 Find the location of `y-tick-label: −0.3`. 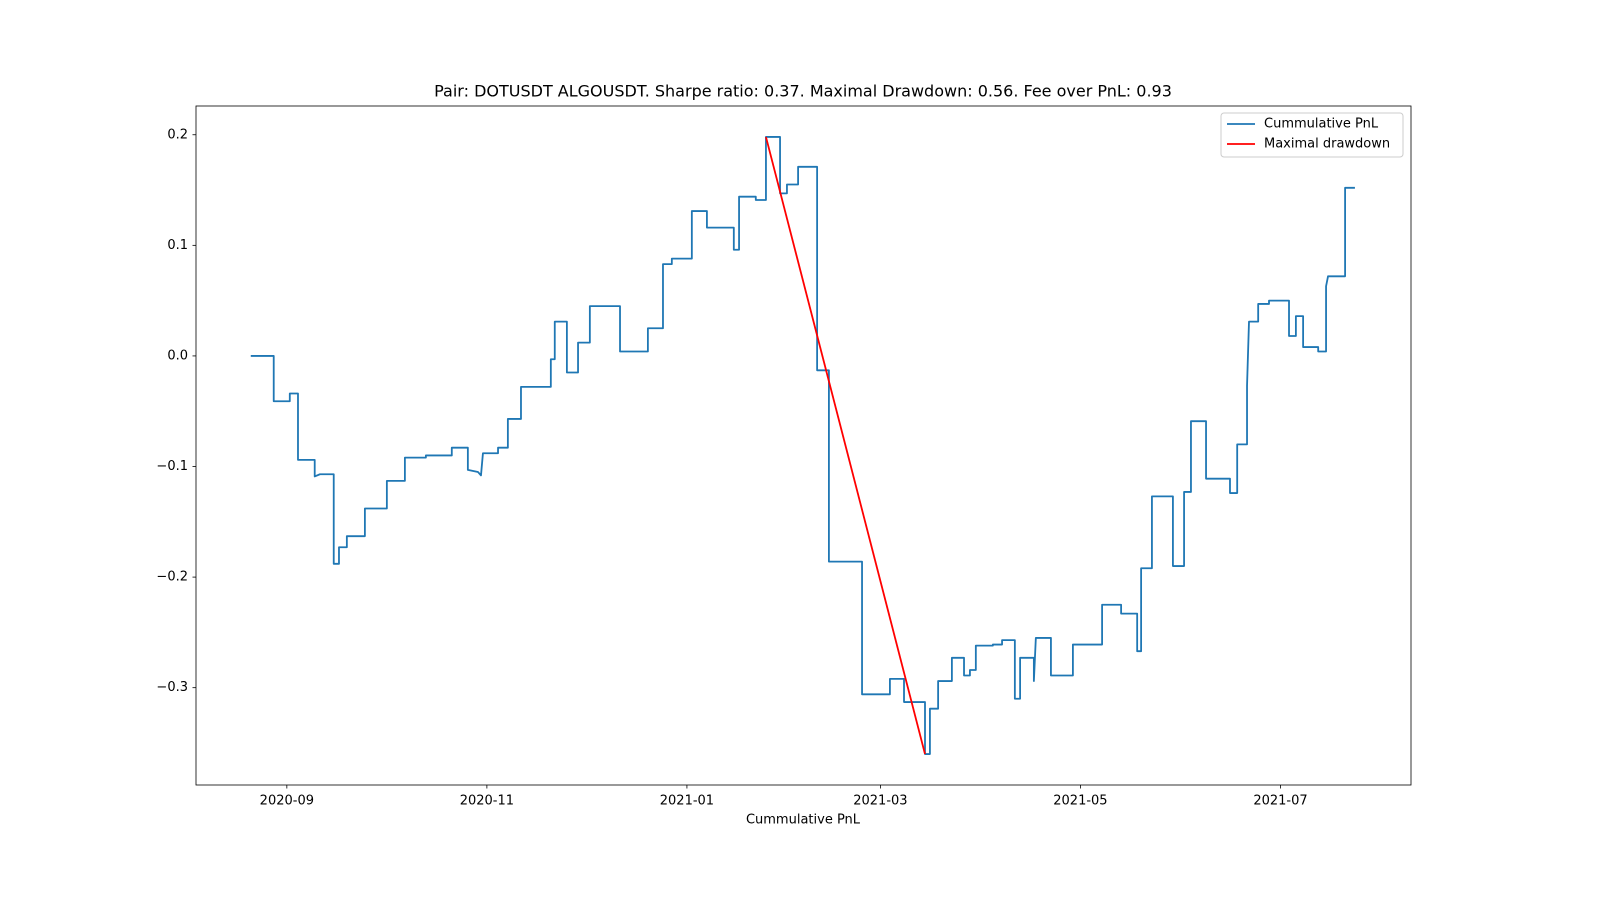

y-tick-label: −0.3 is located at coordinates (172, 687).